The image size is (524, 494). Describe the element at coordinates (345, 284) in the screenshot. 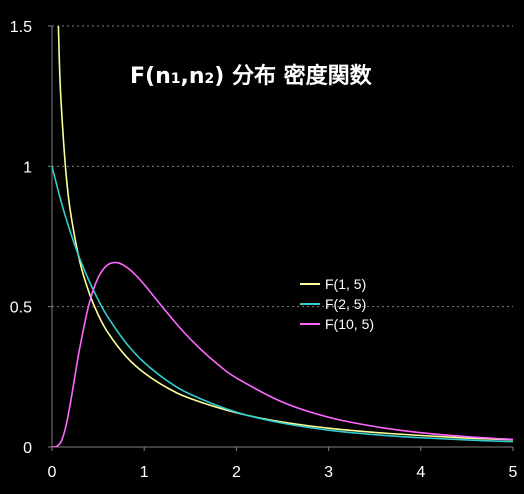

I see `legend-label-0: F(1, 5)` at that location.